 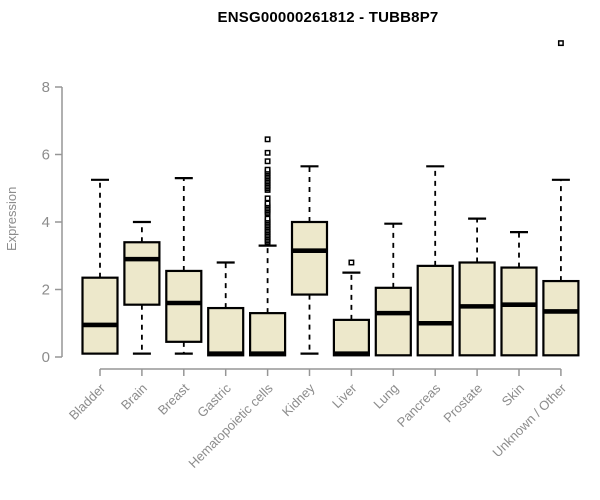 What do you see at coordinates (419, 405) in the screenshot?
I see `x-category-label-pancreas: Pancreas` at bounding box center [419, 405].